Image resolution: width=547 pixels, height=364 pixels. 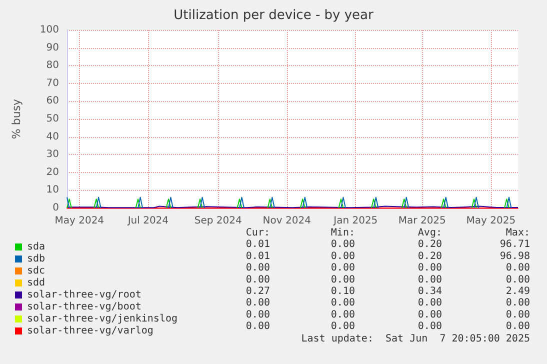 I want to click on text: Last update: Sat Jun 7 20:05:00 2025, so click(x=415, y=339).